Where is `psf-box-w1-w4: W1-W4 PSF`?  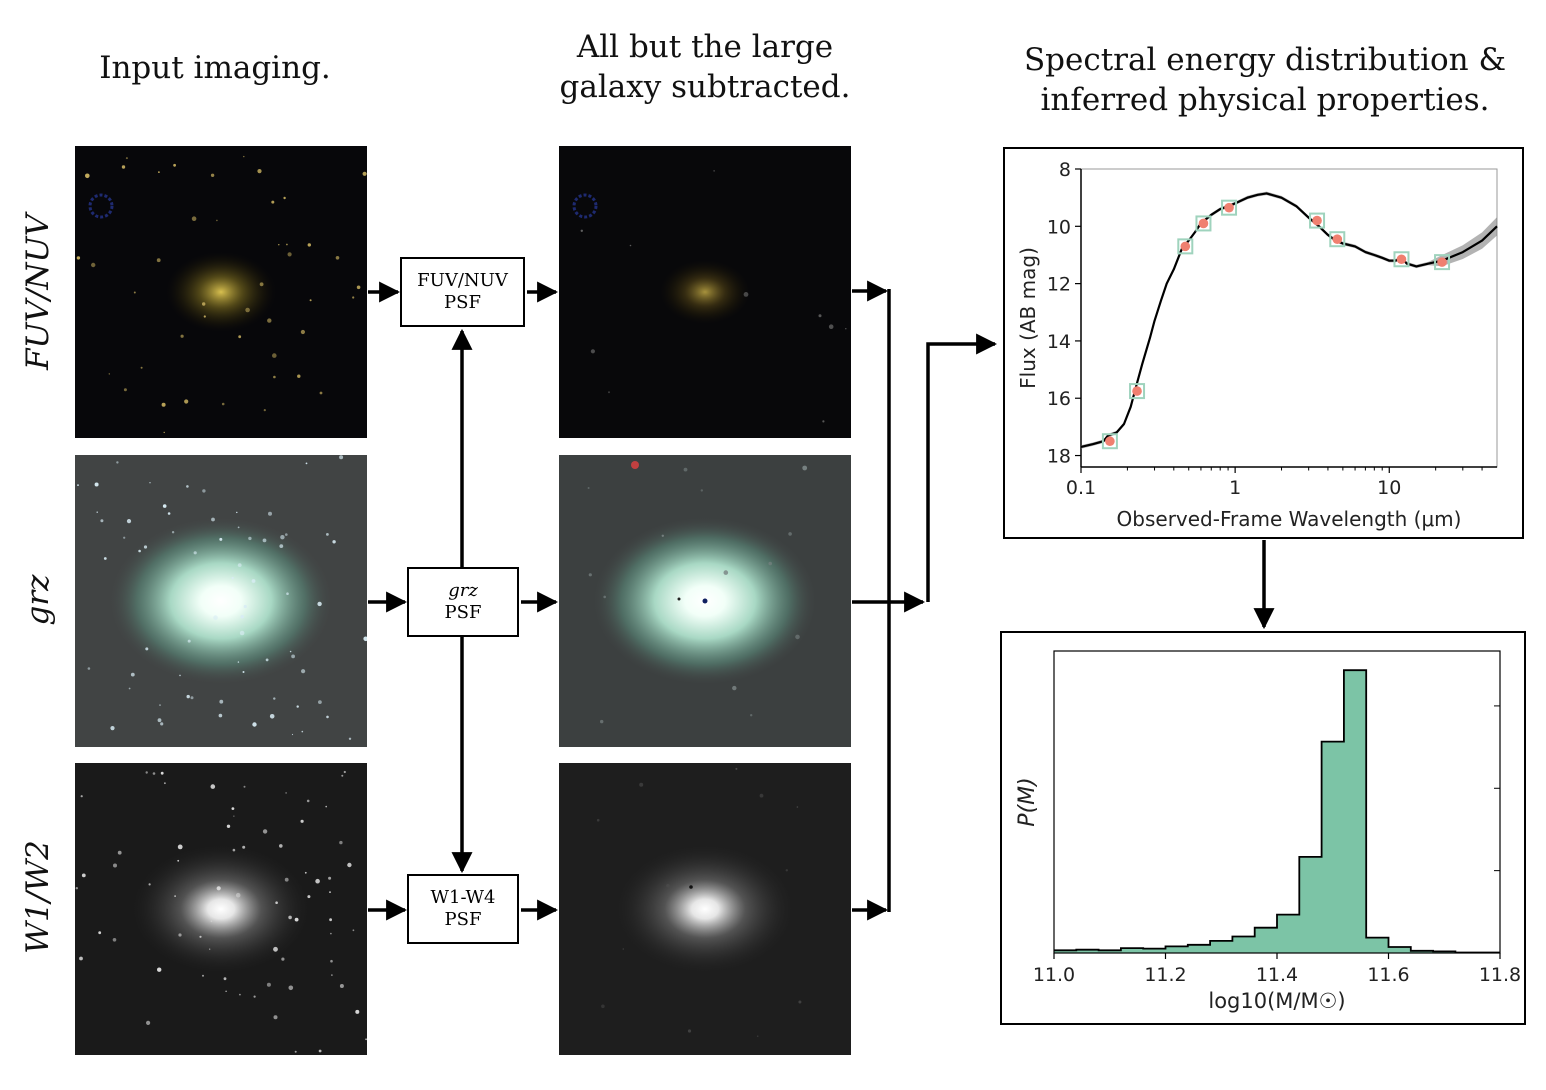
psf-box-w1-w4: W1-W4 PSF is located at coordinates (463, 909).